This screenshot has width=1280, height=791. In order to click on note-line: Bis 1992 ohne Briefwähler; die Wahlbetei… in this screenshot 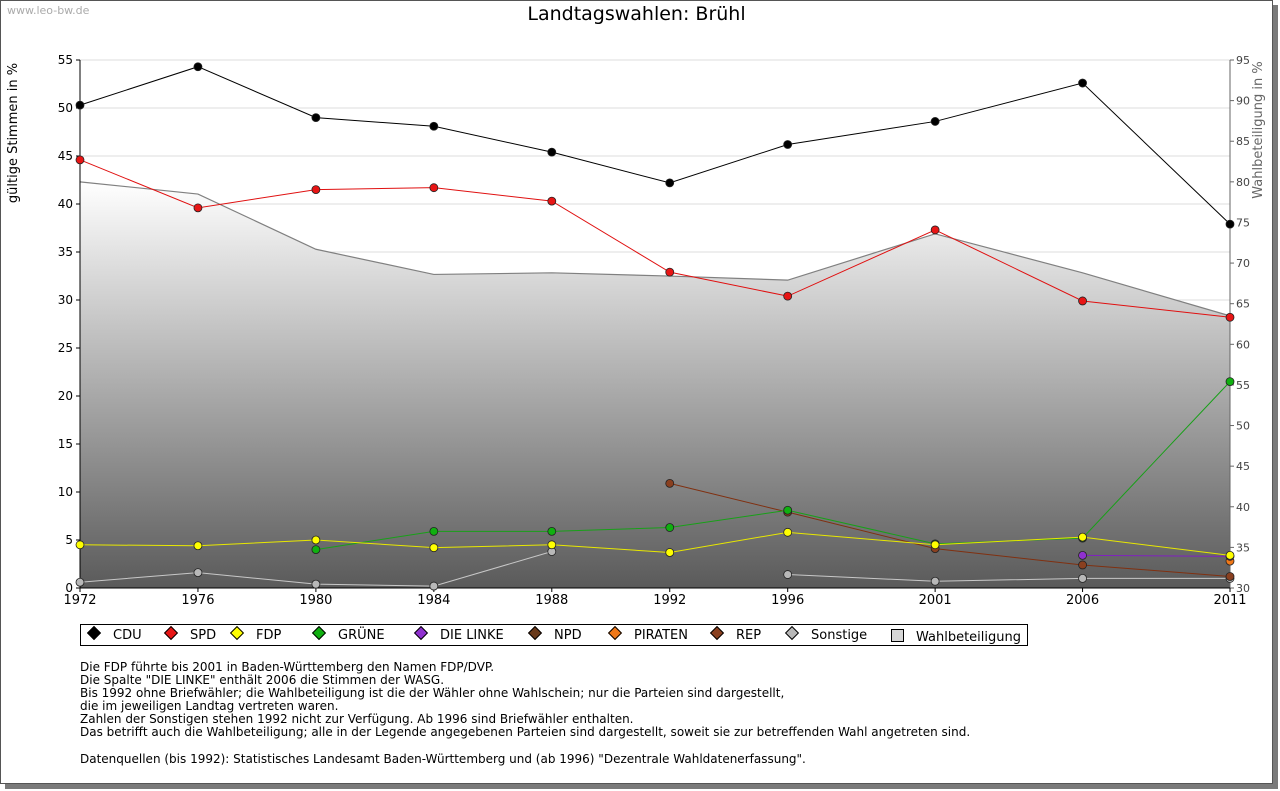, I will do `click(432, 693)`.